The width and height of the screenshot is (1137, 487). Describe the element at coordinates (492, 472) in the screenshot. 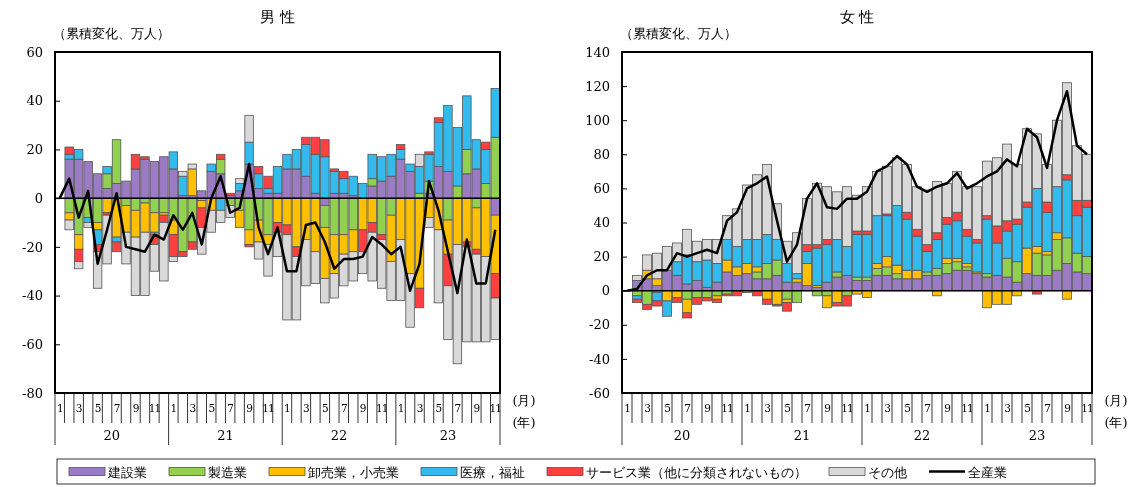

I see `legend-label: 医療，福祉` at that location.